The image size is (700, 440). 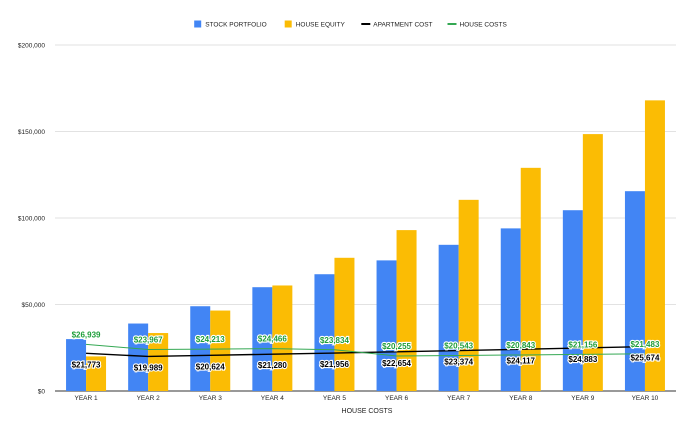 I want to click on apartment-cost-label: $24,117, so click(x=521, y=360).